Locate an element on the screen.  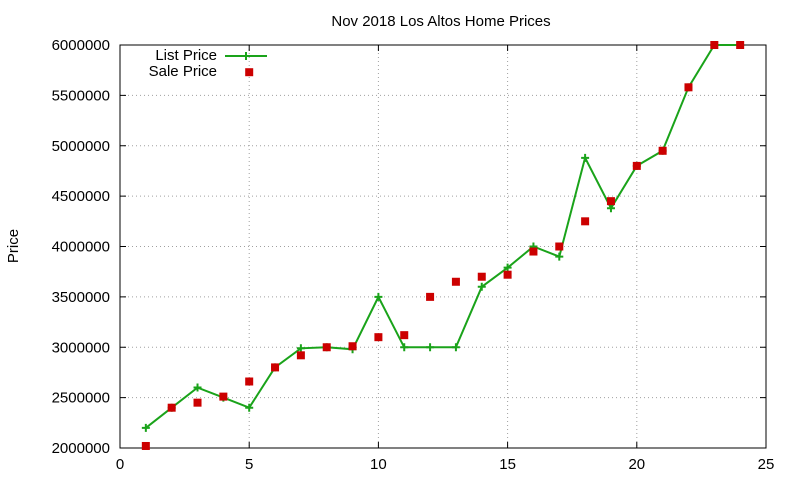
legend-label-list-price: List Price is located at coordinates (186, 55).